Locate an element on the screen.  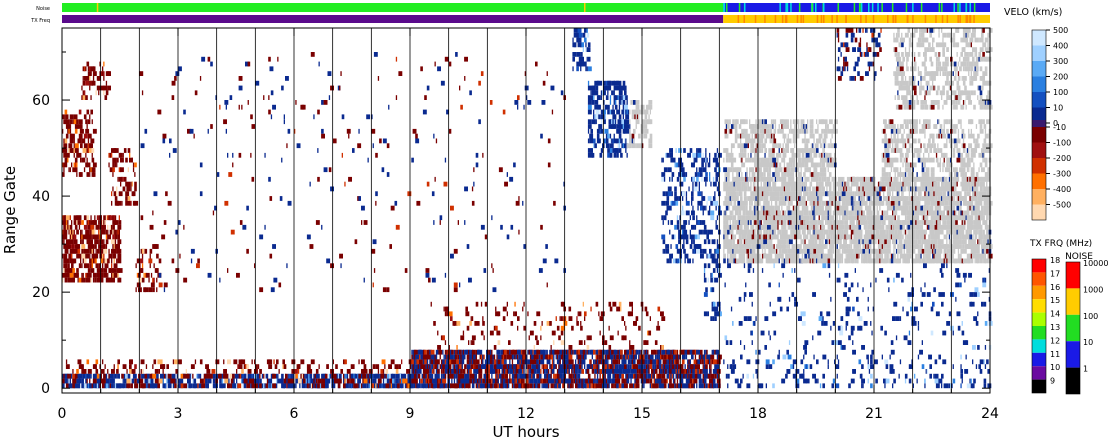
txfreq-bar-tick is located at coordinates (785, 19).